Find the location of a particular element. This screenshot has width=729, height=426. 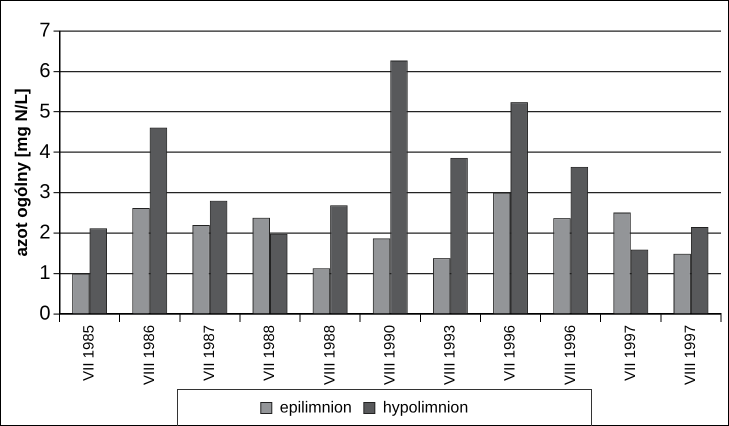

y-tick-label: 0 is located at coordinates (45, 313).